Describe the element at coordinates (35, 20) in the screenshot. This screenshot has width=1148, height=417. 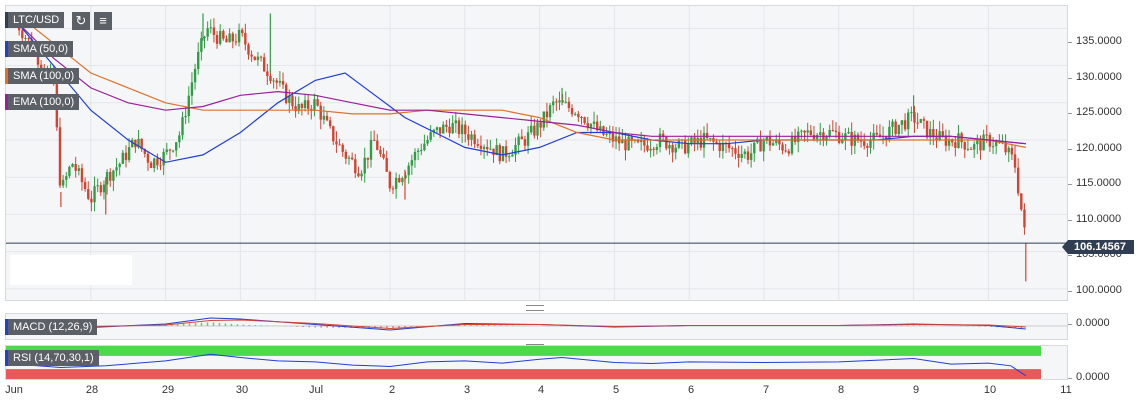
I see `symbol-label: LTC/USD` at that location.